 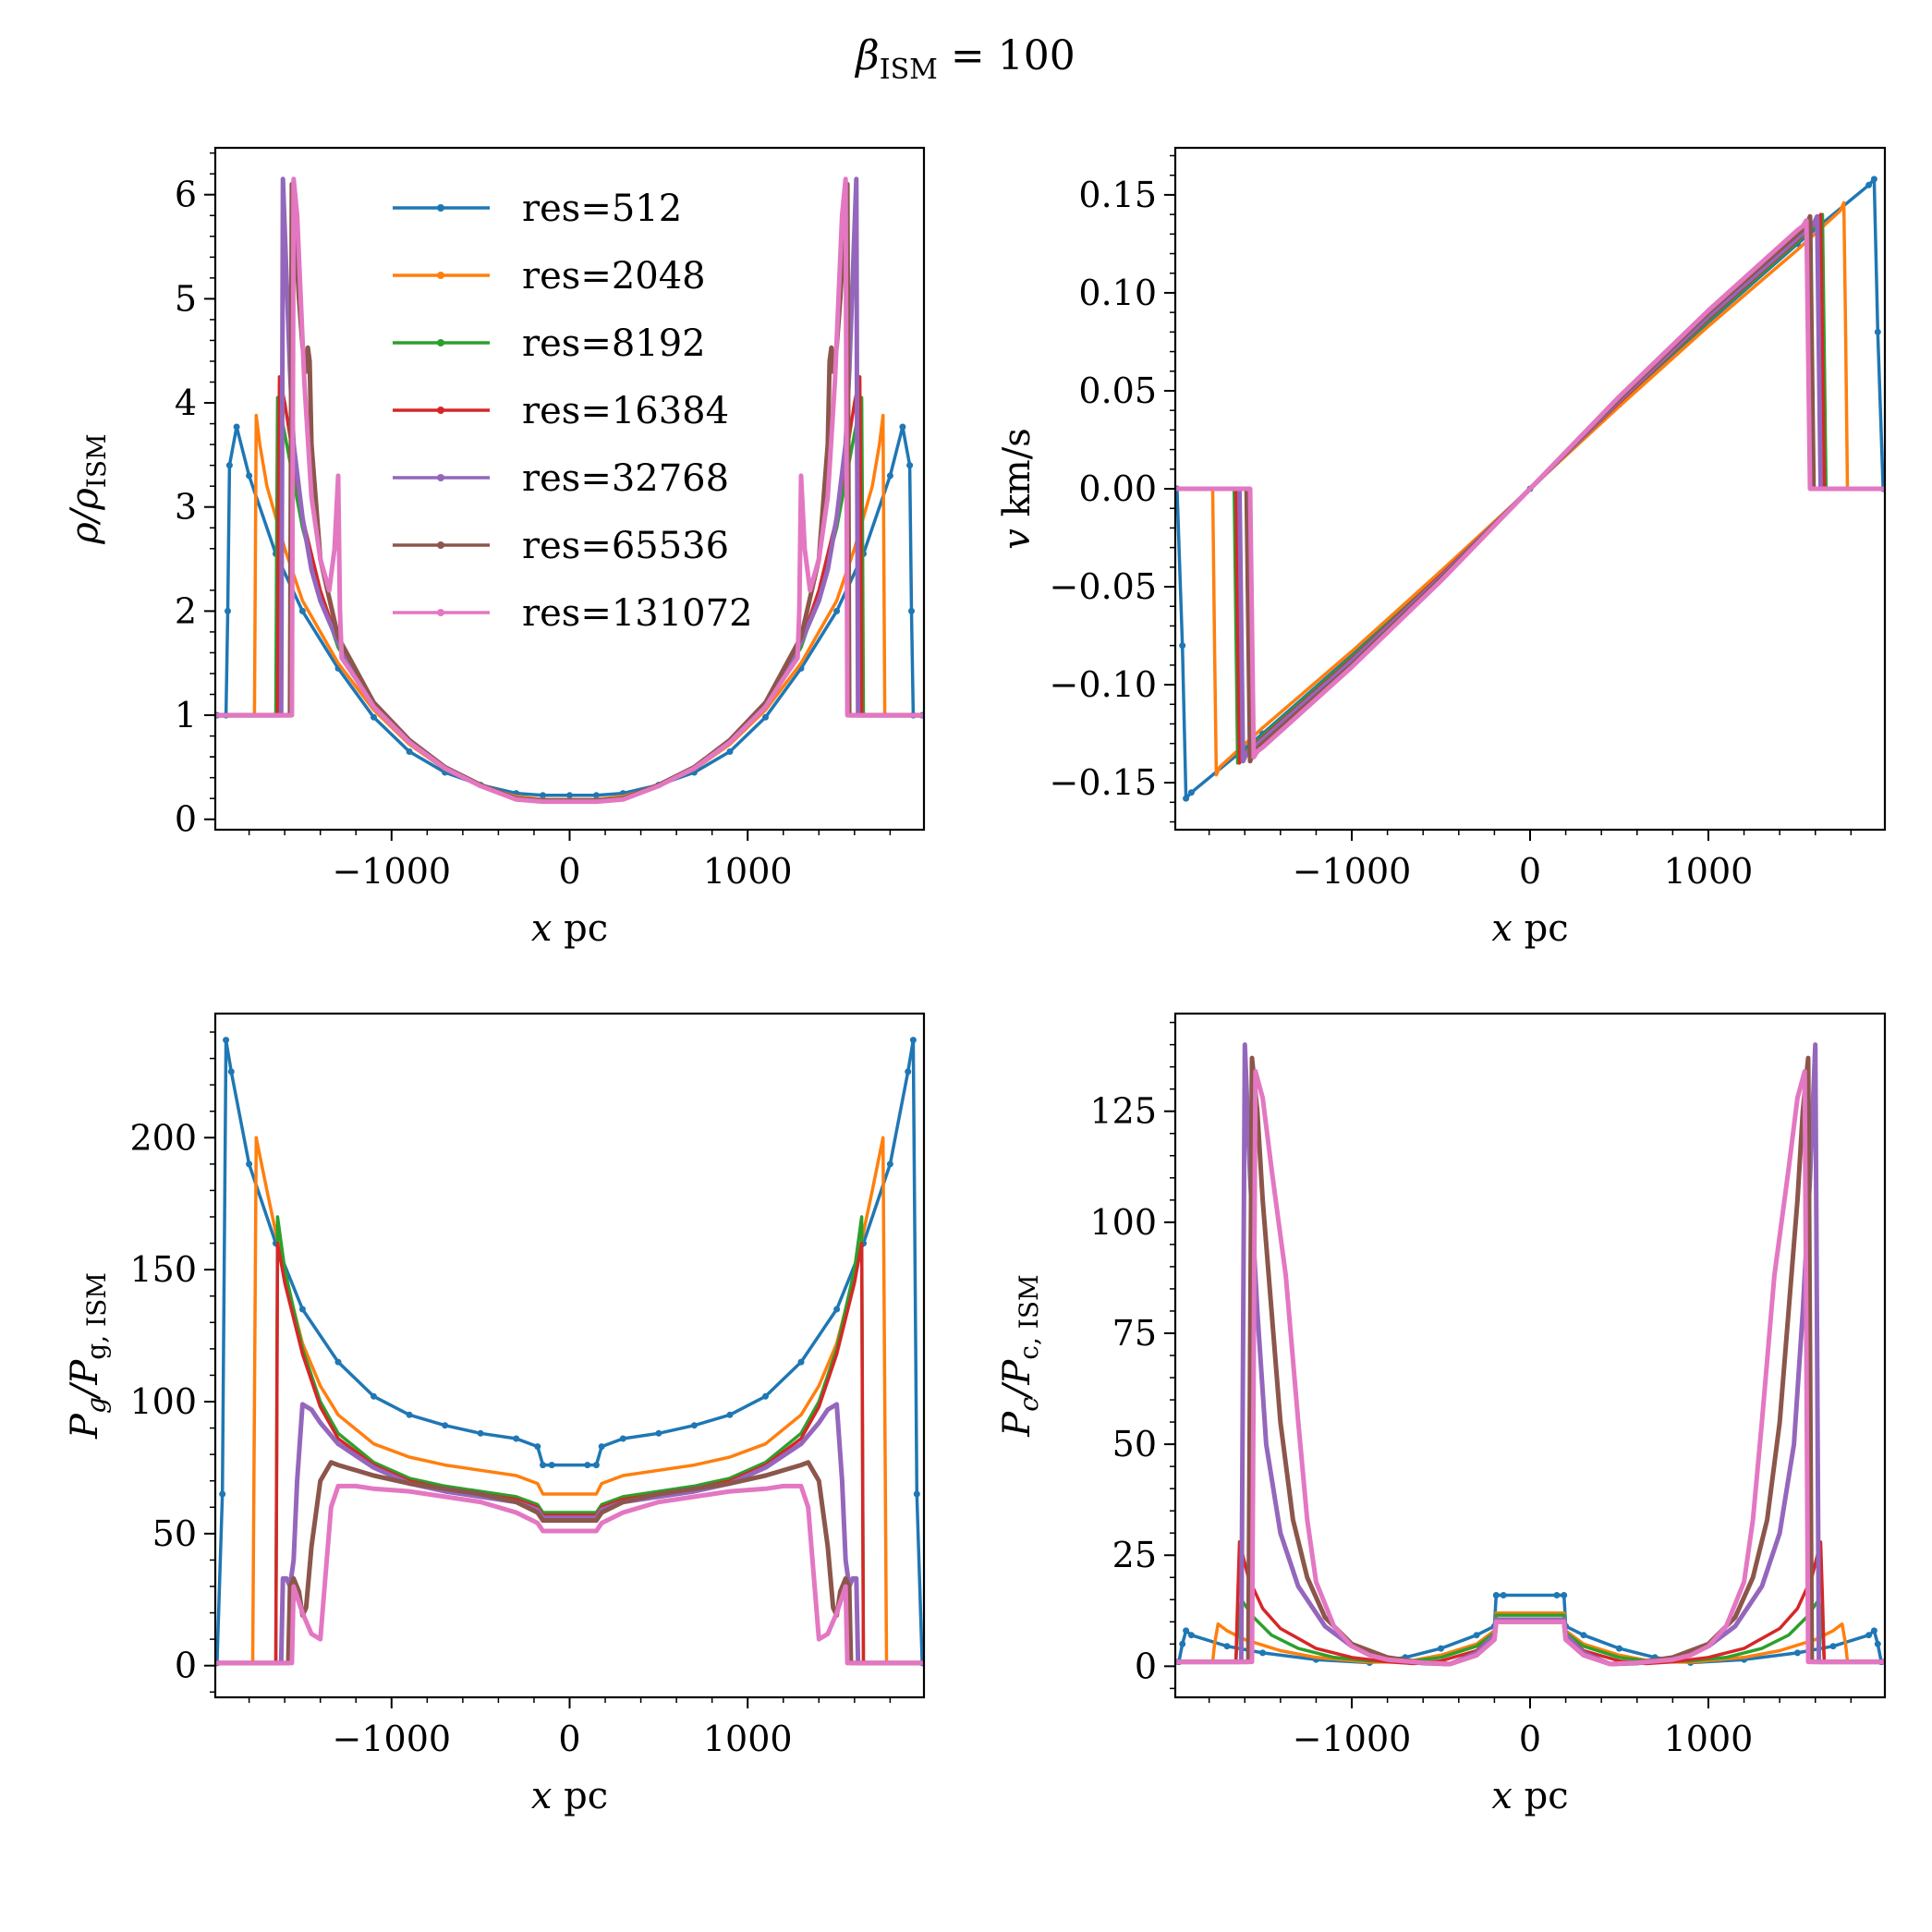 What do you see at coordinates (1103, 782) in the screenshot?
I see `y-tick-label: −0.15` at bounding box center [1103, 782].